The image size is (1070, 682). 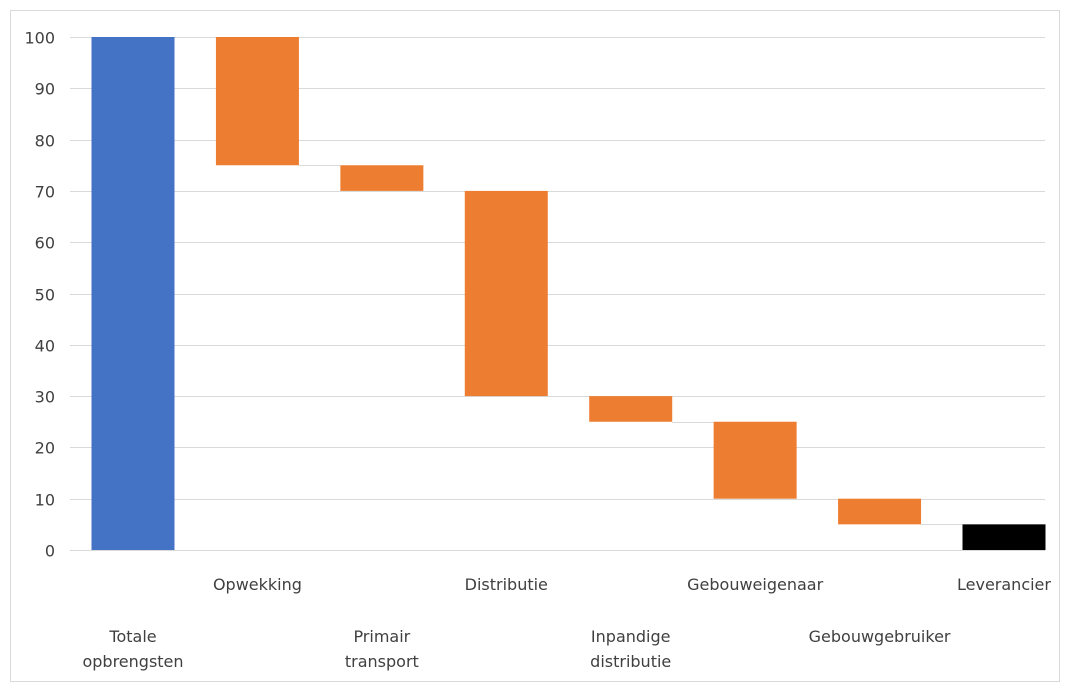 What do you see at coordinates (506, 584) in the screenshot?
I see `x-category-label: Distributie` at bounding box center [506, 584].